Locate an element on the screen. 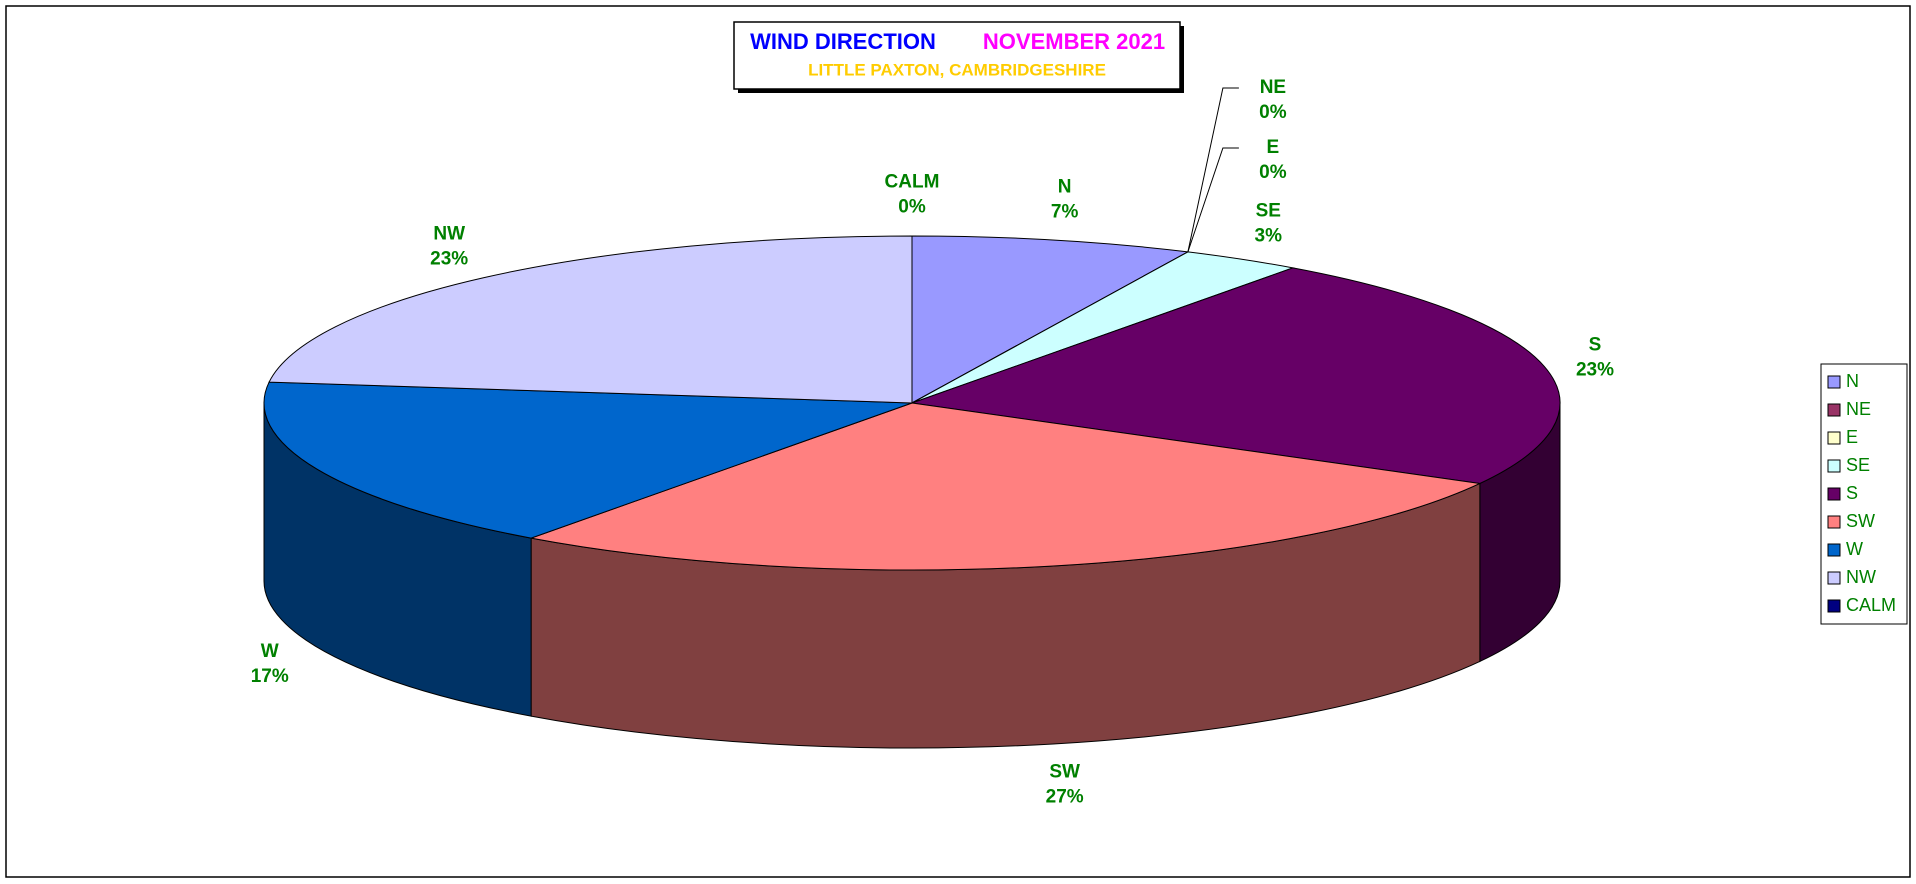 The width and height of the screenshot is (1916, 884). data-label-name: W is located at coordinates (270, 651).